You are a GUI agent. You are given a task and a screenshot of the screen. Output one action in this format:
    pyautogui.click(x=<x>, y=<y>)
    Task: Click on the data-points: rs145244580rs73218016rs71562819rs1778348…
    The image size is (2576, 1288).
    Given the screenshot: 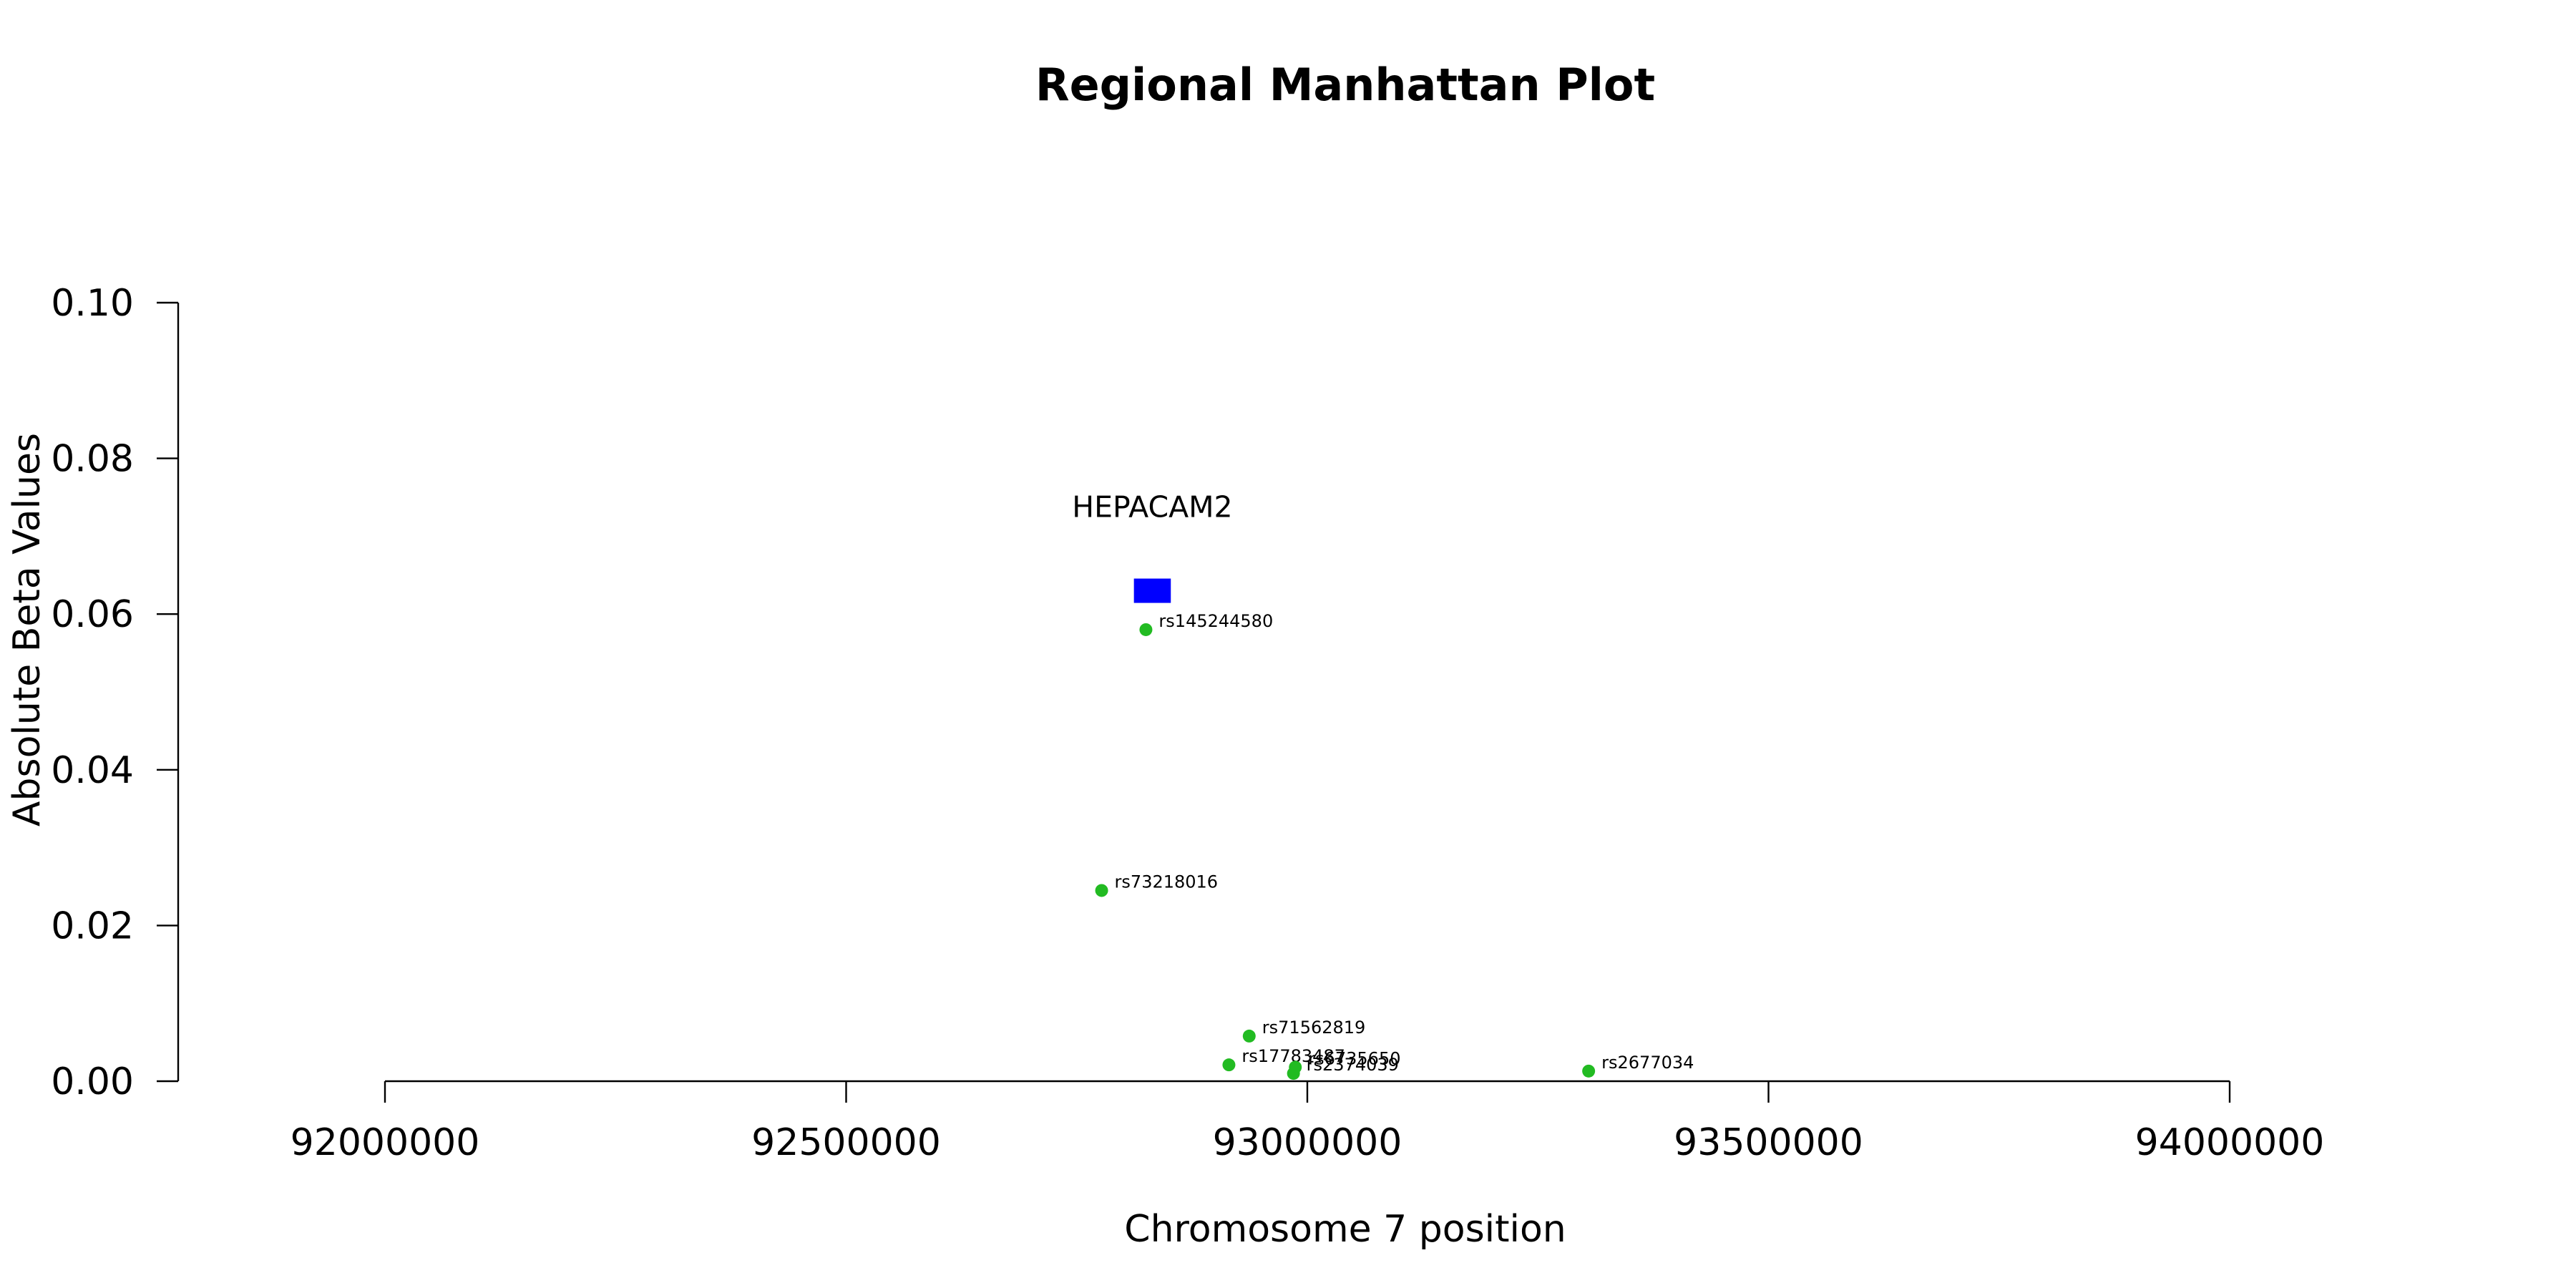 What is the action you would take?
    pyautogui.click(x=1394, y=845)
    